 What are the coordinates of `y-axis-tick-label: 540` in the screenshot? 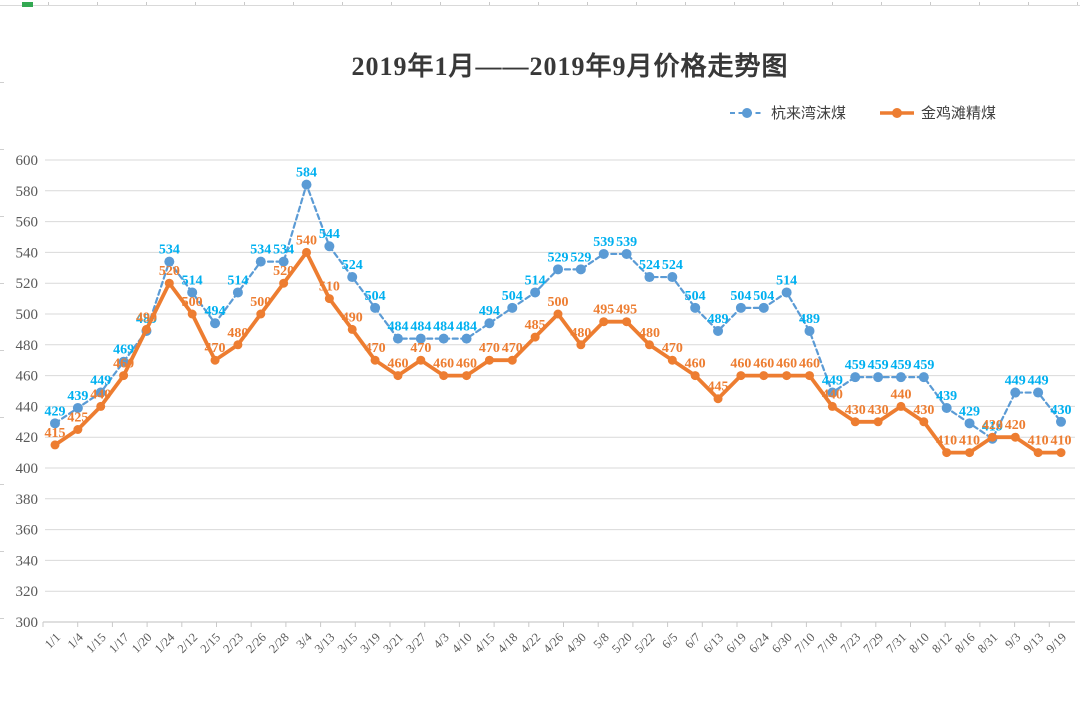 It's located at (27, 253).